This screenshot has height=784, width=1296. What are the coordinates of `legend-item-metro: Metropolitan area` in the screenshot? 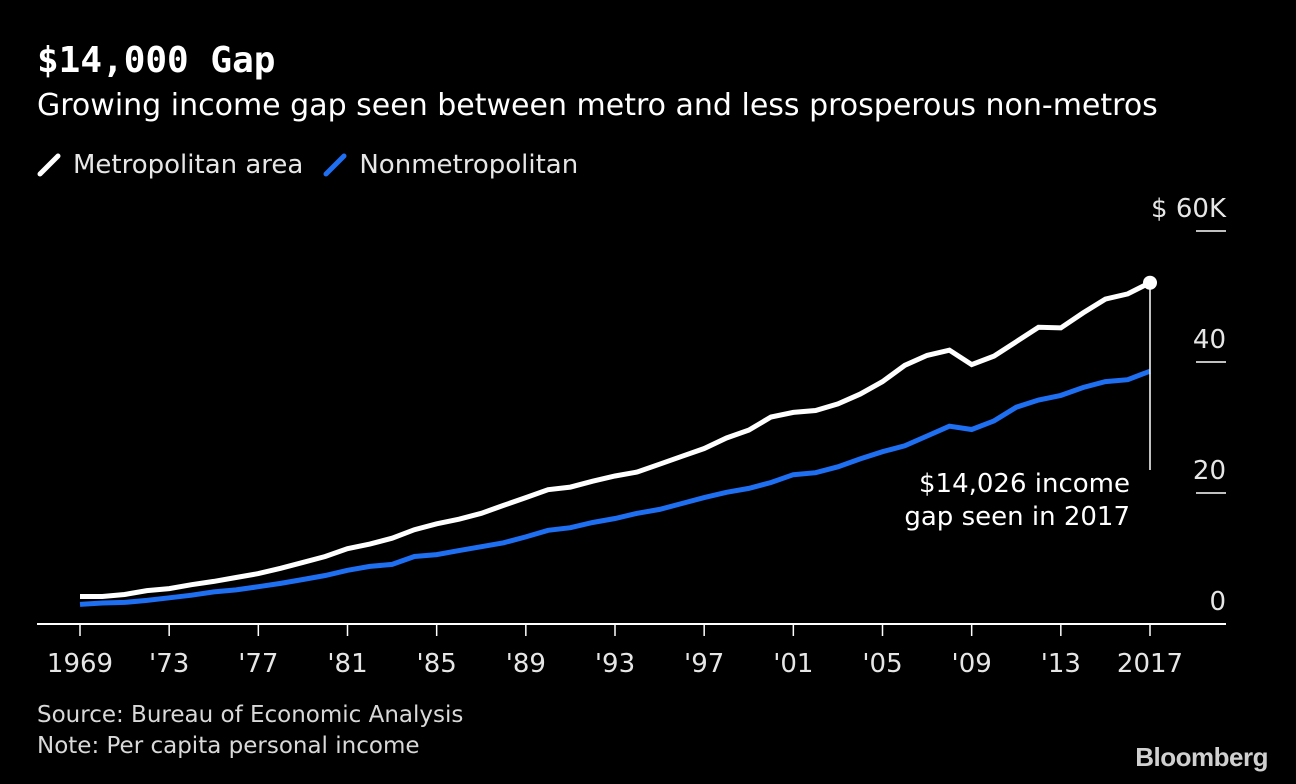 It's located at (170, 165).